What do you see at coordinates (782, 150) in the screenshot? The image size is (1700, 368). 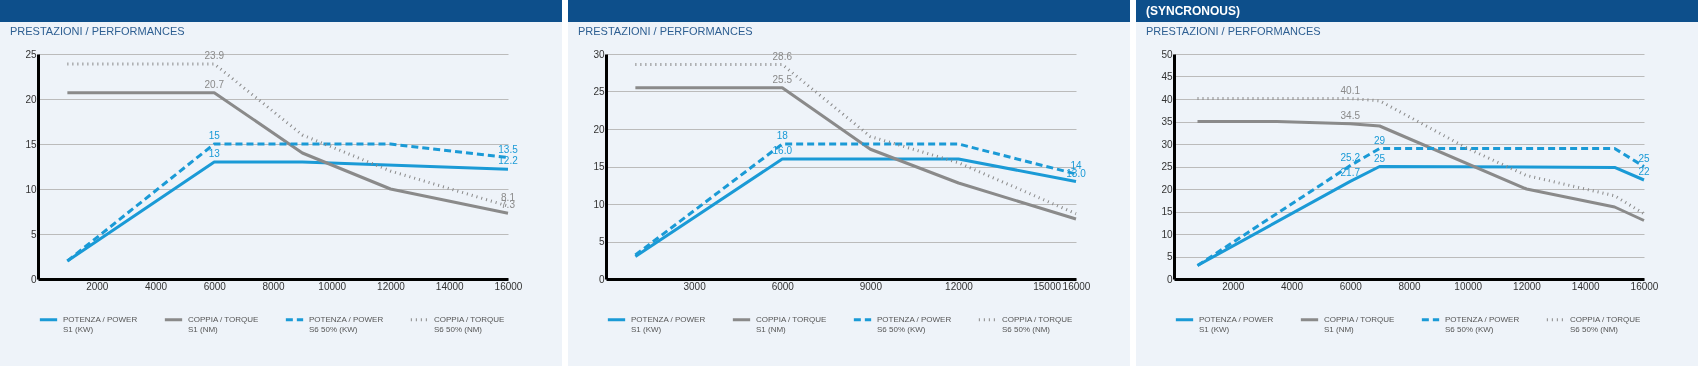 I see `data-label: 16.0` at bounding box center [782, 150].